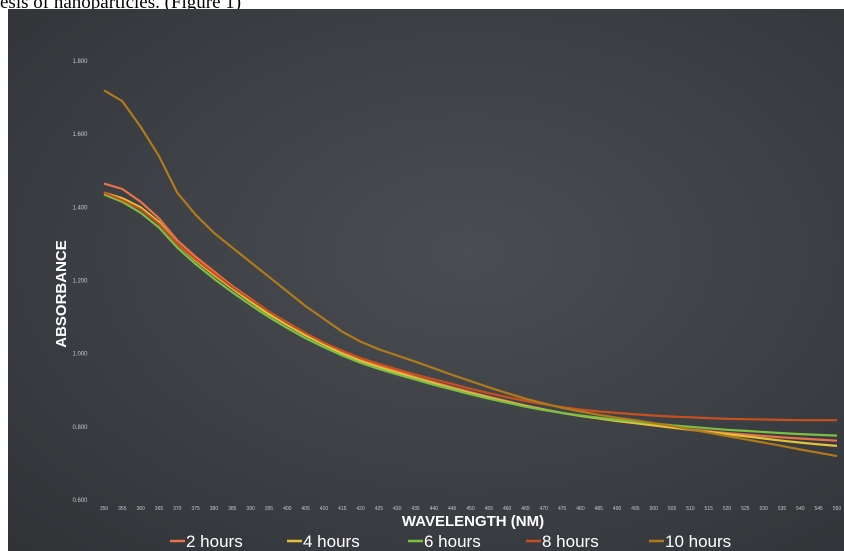 The width and height of the screenshot is (844, 551). I want to click on x-tick-label: 365, so click(159, 509).